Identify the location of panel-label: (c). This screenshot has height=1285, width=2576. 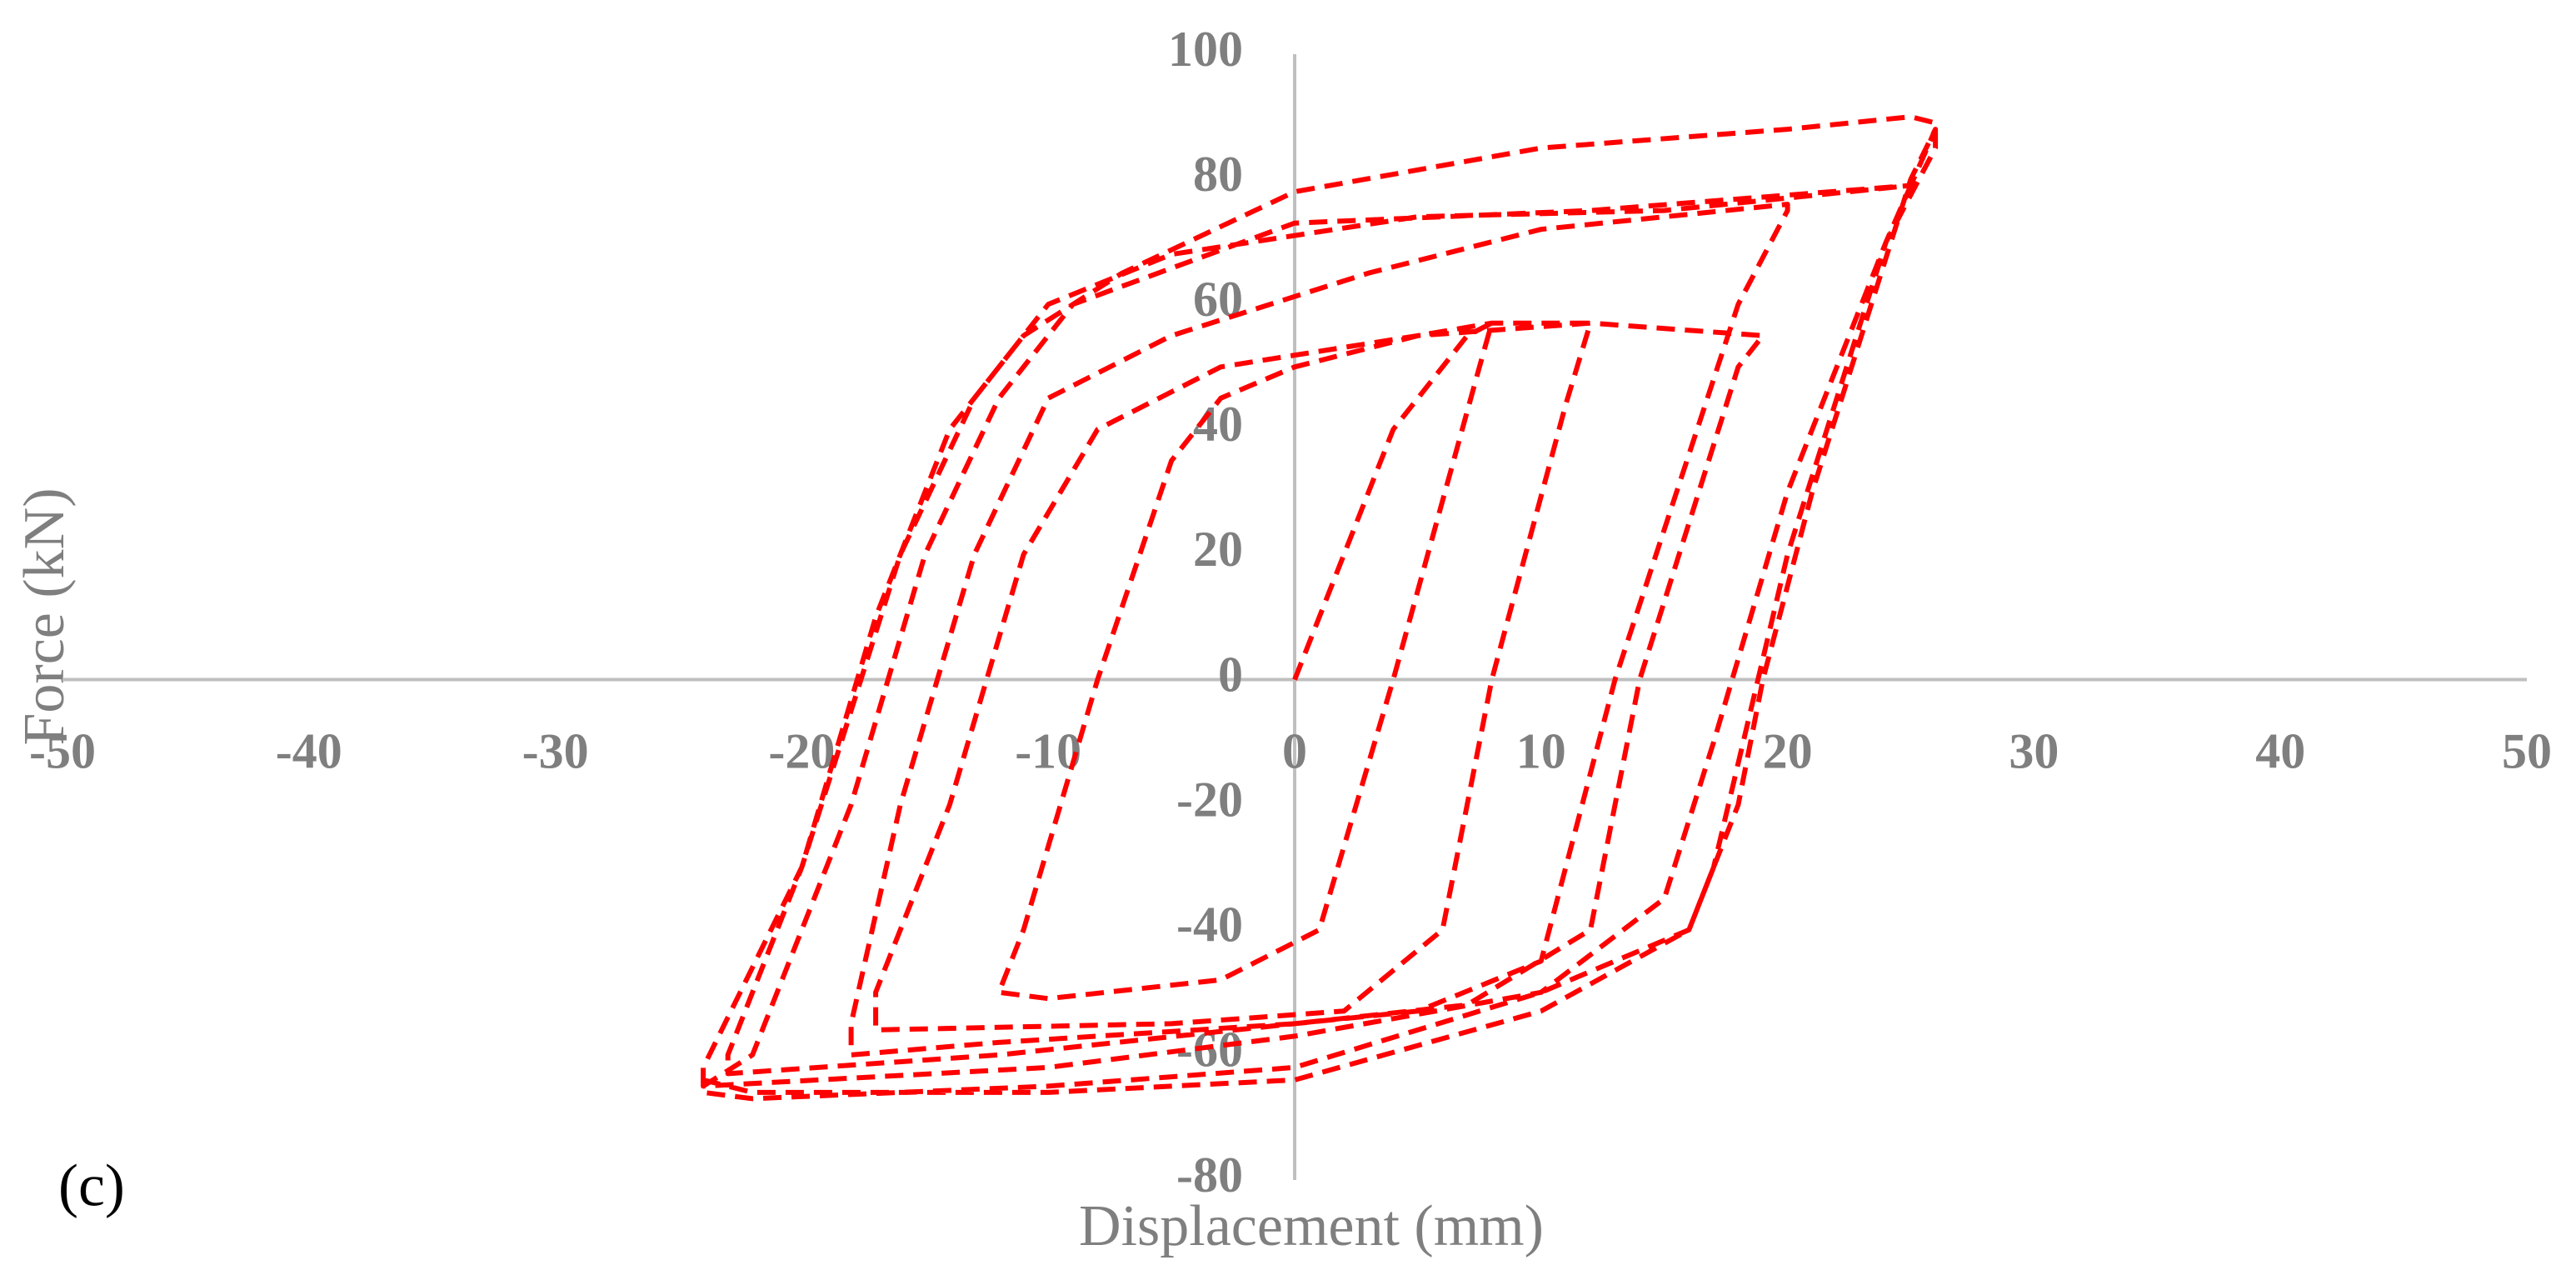
(91, 1185).